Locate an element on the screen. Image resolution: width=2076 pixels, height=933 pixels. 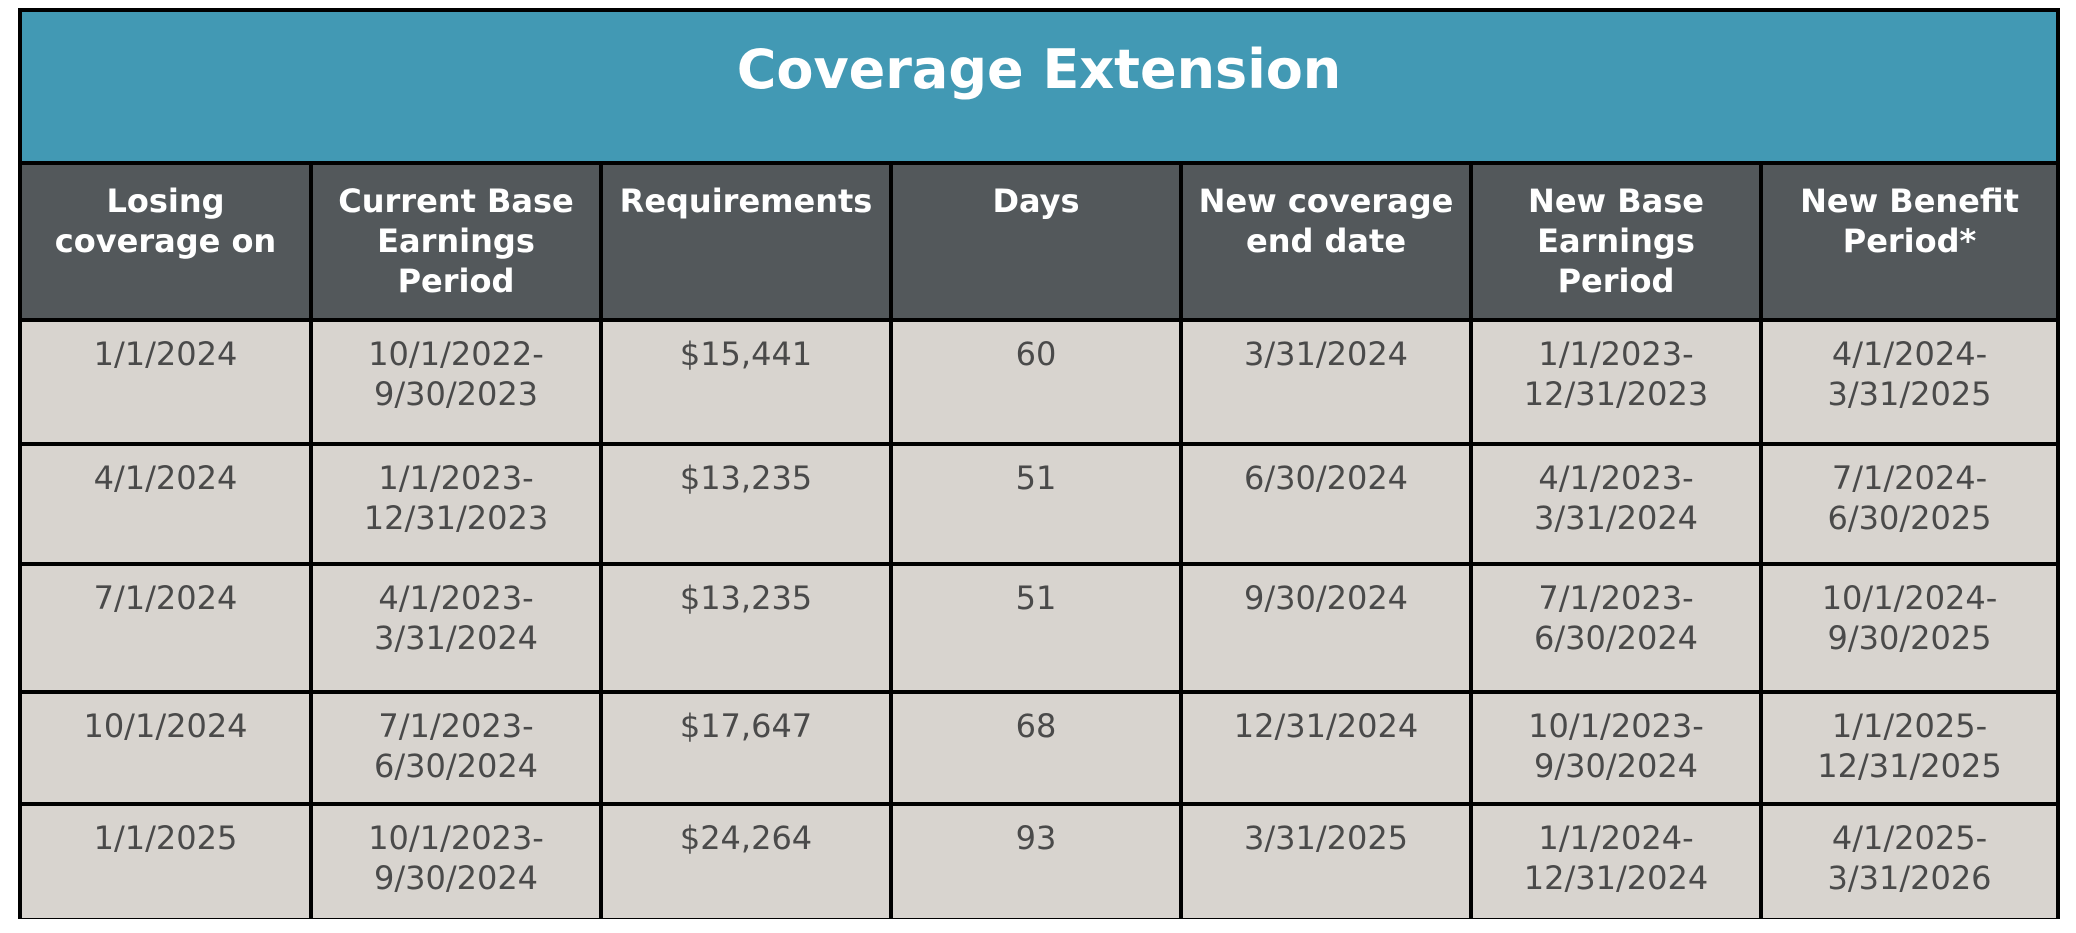
cell-new-benefit-period: 4/1/2025- 3/31/2026 is located at coordinates (1907, 860).